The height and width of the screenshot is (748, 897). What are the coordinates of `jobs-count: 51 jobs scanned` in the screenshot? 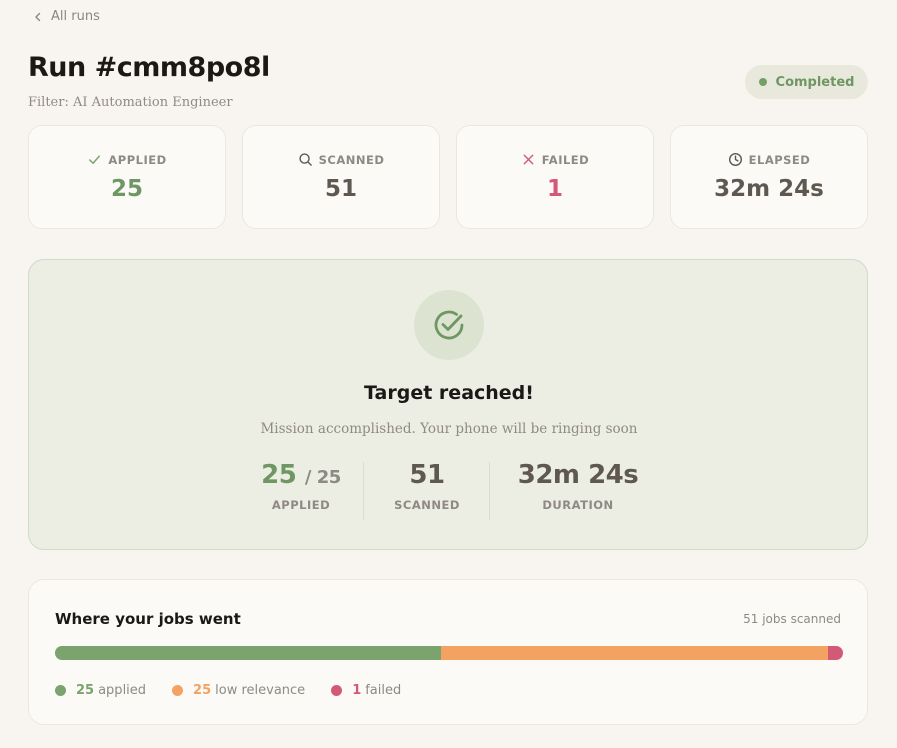 It's located at (792, 619).